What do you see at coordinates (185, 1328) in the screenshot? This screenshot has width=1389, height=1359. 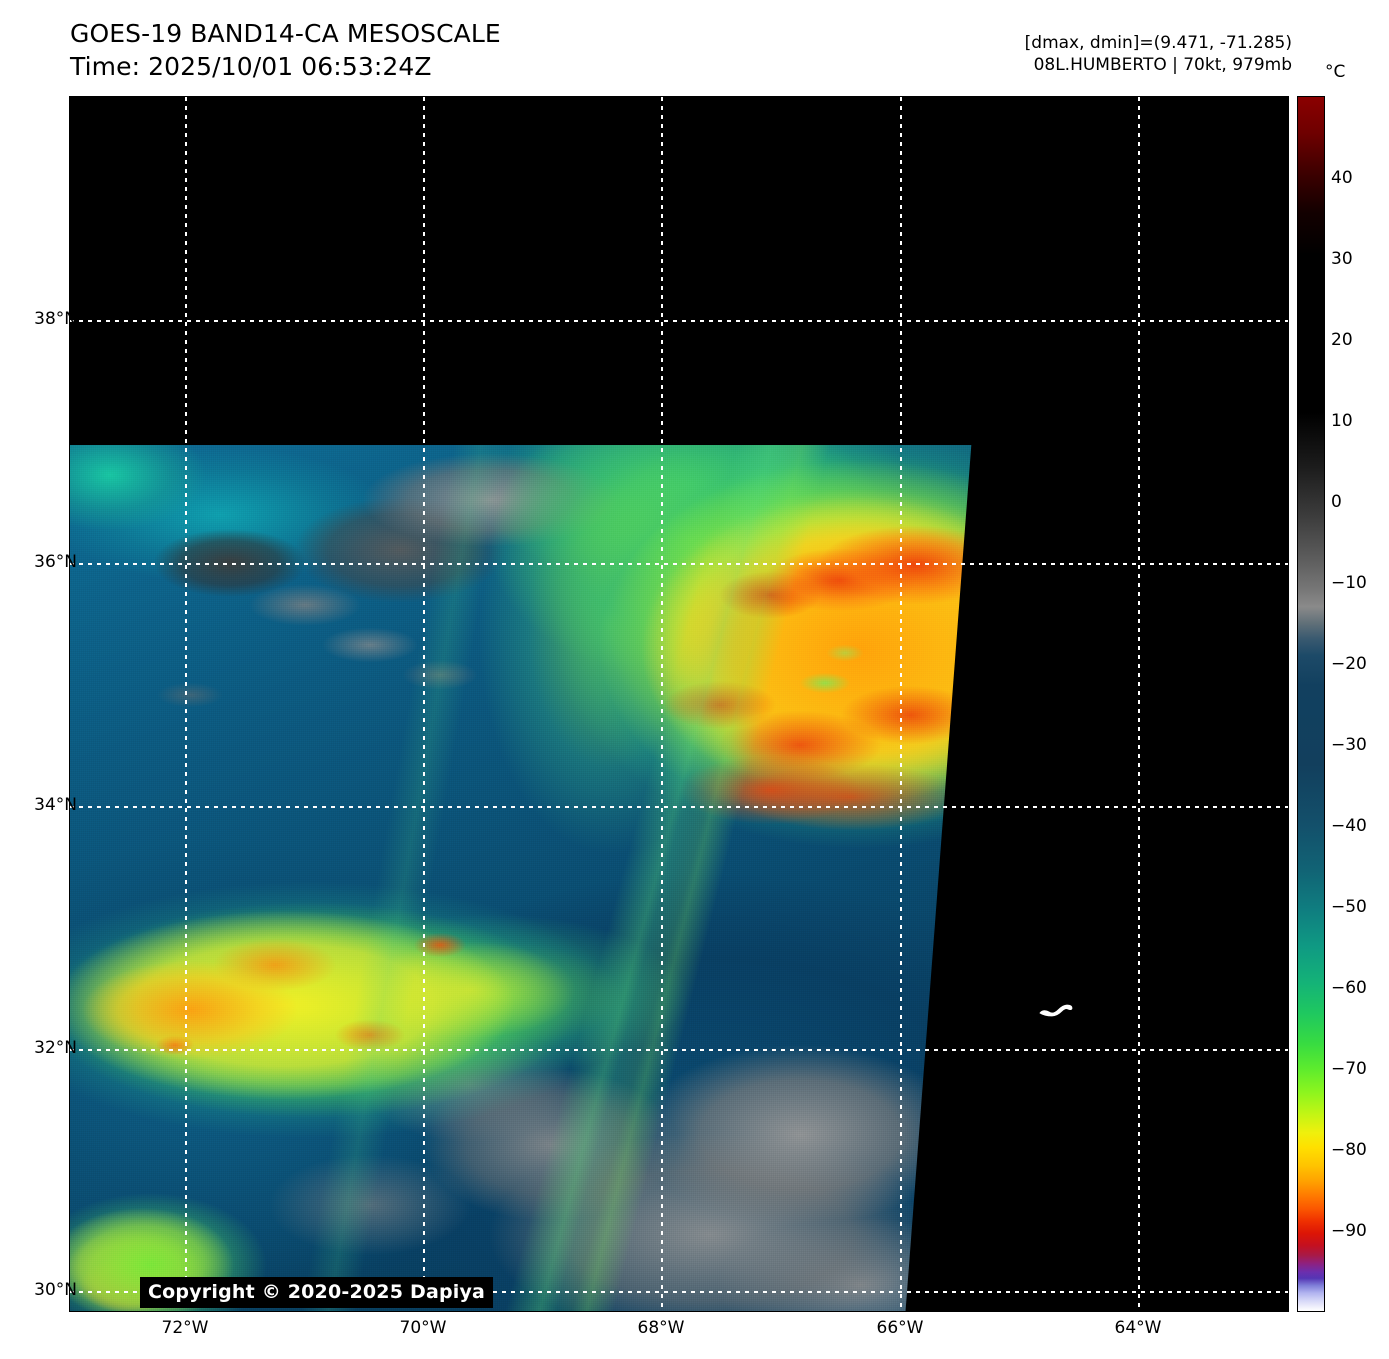 I see `x-tick-72w: 72°W` at bounding box center [185, 1328].